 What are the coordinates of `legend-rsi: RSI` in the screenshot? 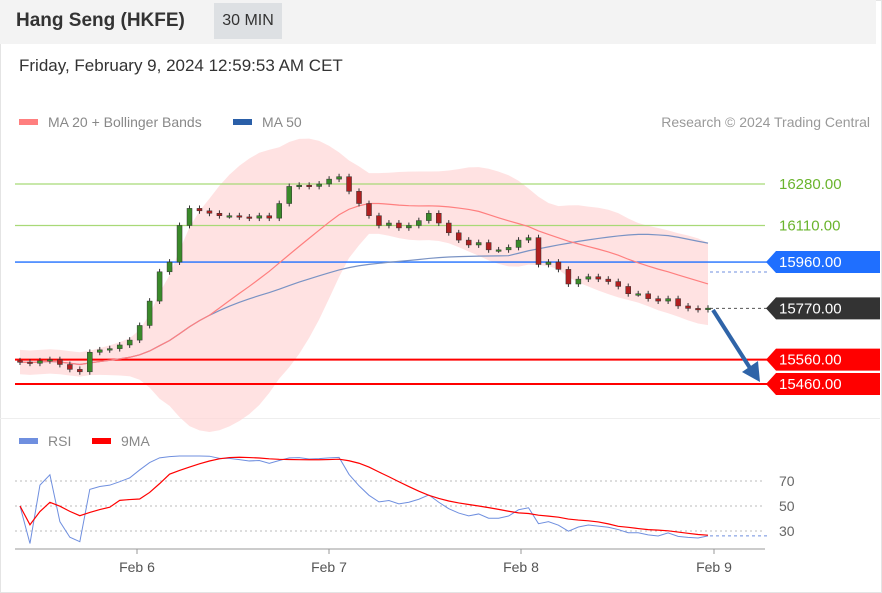 It's located at (45, 441).